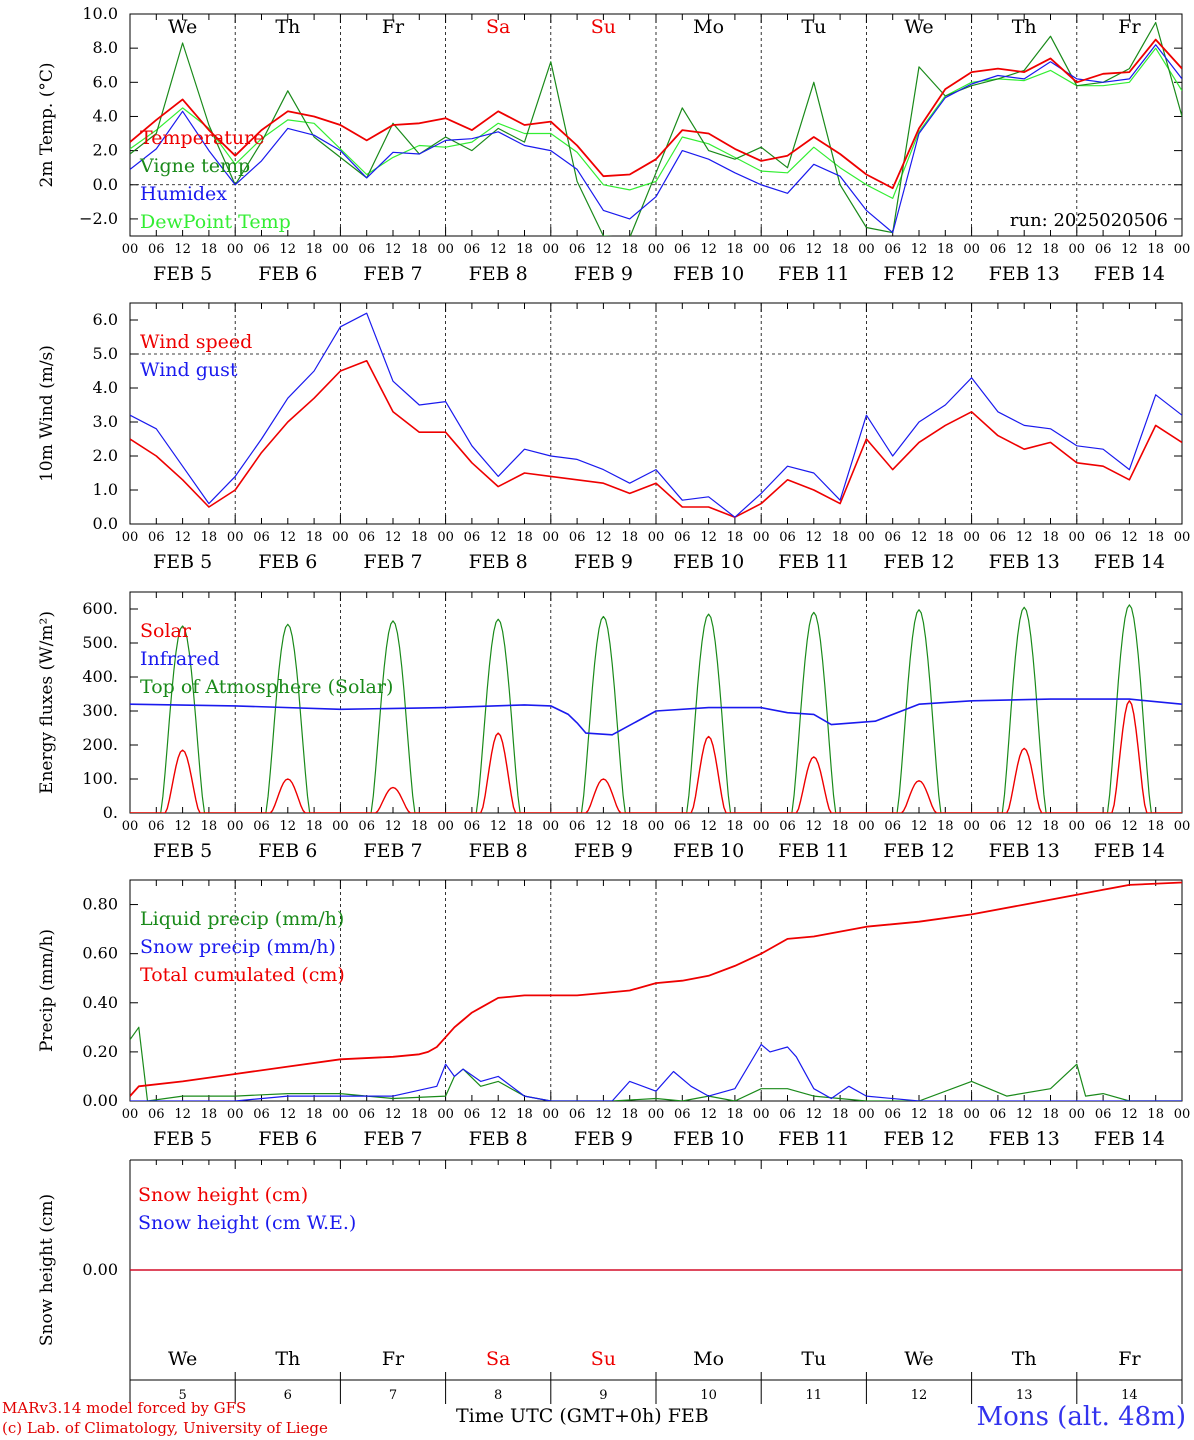 Image resolution: width=1194 pixels, height=1440 pixels. Describe the element at coordinates (202, 138) in the screenshot. I see `legend-entry: Temperature` at that location.